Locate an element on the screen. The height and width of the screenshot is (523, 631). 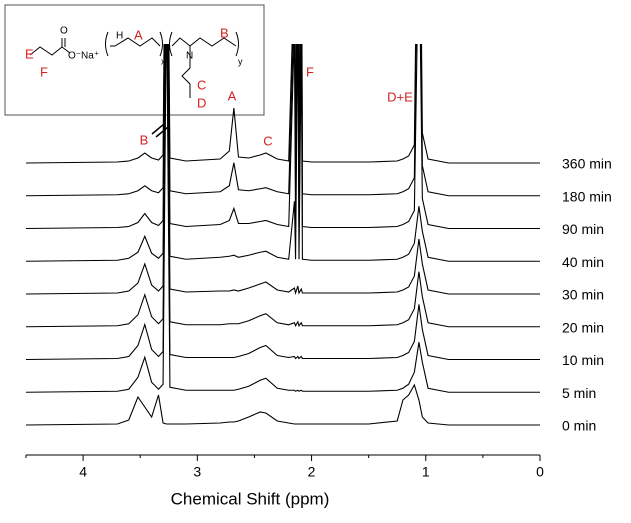
x-tick-label: 1 is located at coordinates (426, 472).